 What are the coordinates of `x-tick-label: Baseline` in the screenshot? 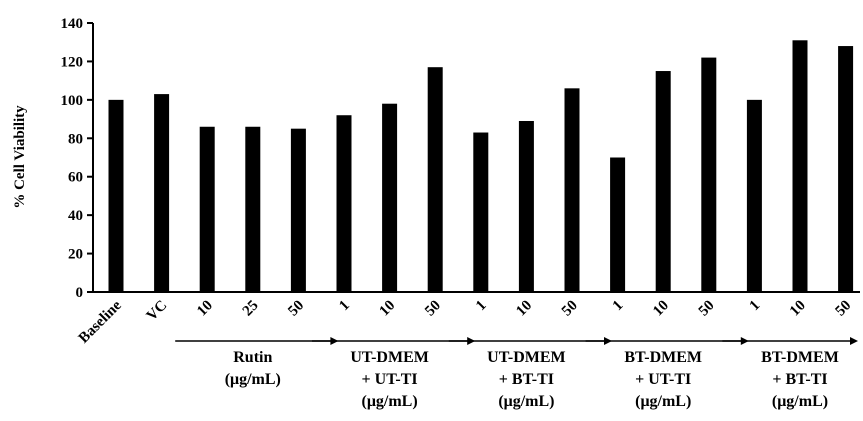 It's located at (100, 321).